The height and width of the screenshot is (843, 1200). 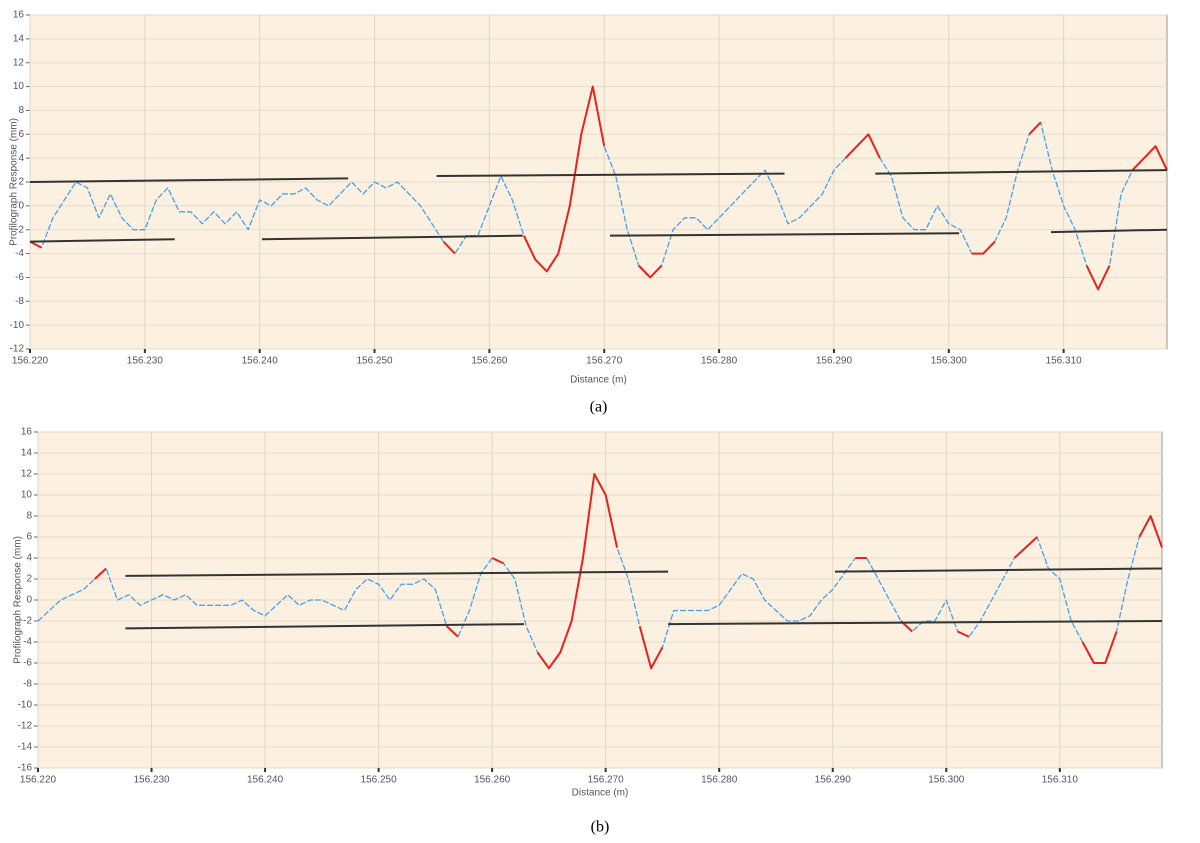 What do you see at coordinates (600, 827) in the screenshot?
I see `caption: (b)` at bounding box center [600, 827].